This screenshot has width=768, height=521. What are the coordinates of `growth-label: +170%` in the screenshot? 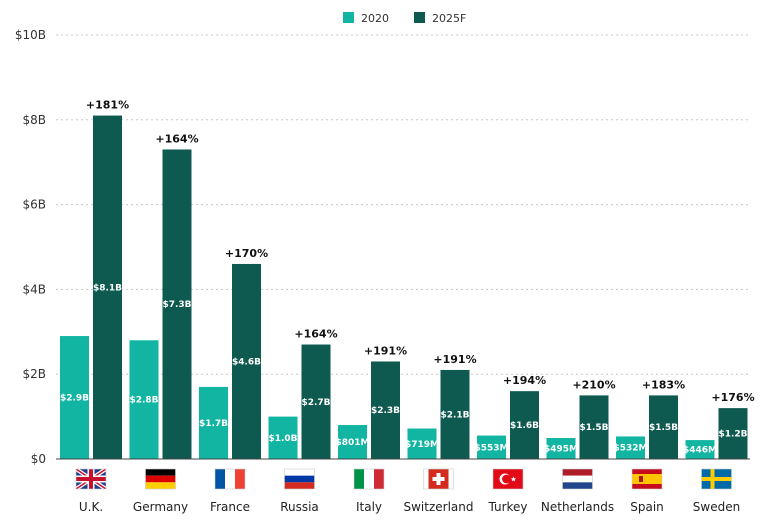 It's located at (246, 253).